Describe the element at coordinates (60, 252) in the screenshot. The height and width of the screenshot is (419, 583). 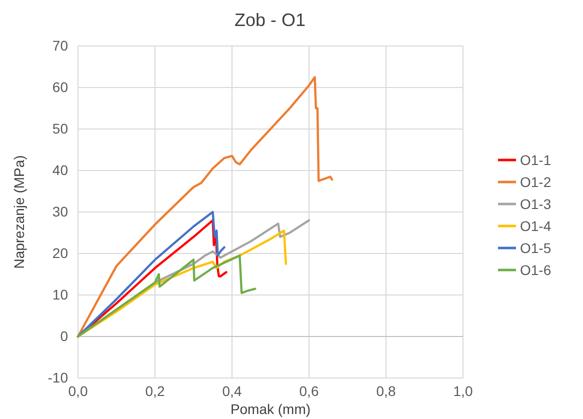
I see `y-tick-label: 20` at that location.